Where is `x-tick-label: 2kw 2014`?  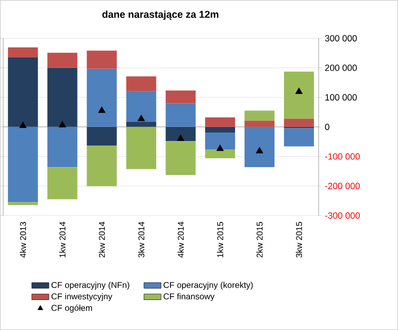 x-tick-label: 2kw 2014 is located at coordinates (101, 240).